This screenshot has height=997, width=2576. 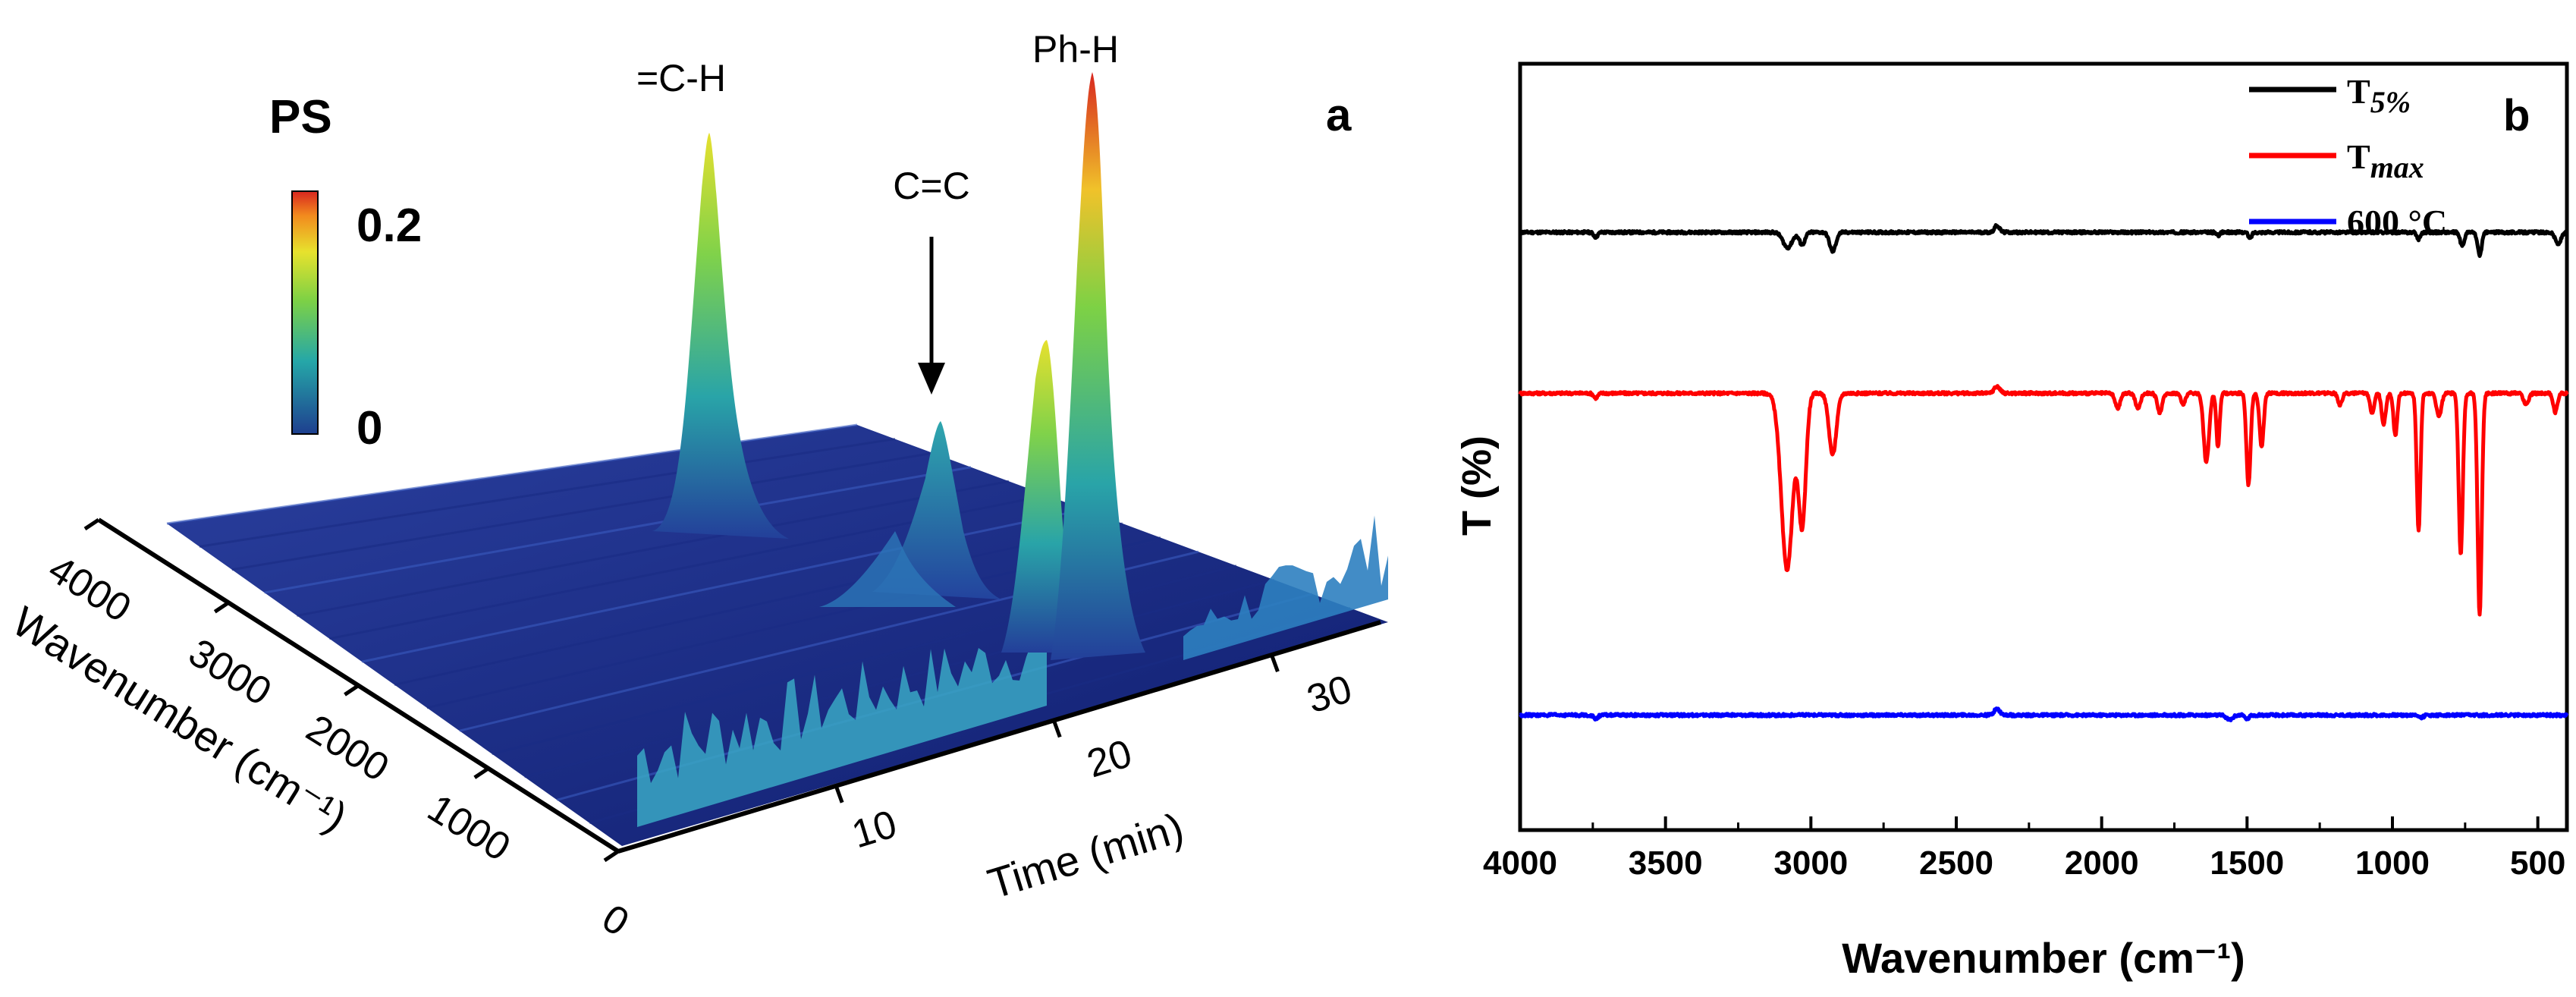 I want to click on legend-label-tmax: Tmax, so click(x=2385, y=160).